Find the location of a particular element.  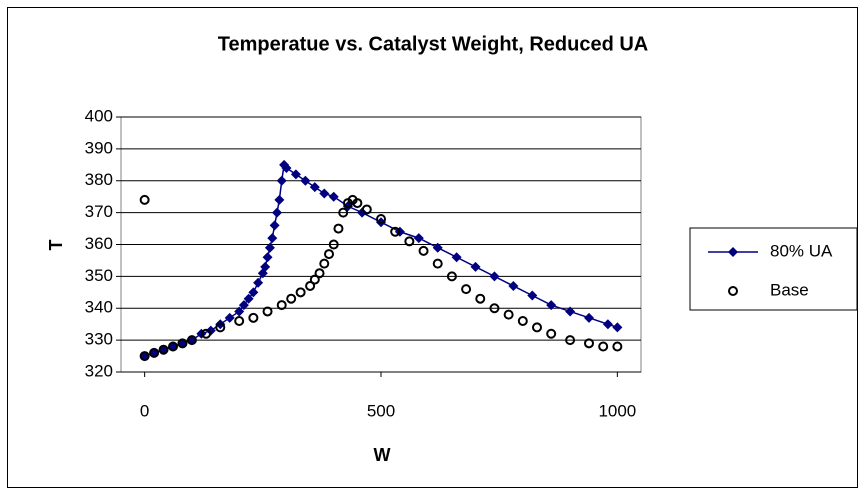

y-tick-label: 370 is located at coordinates (99, 211).